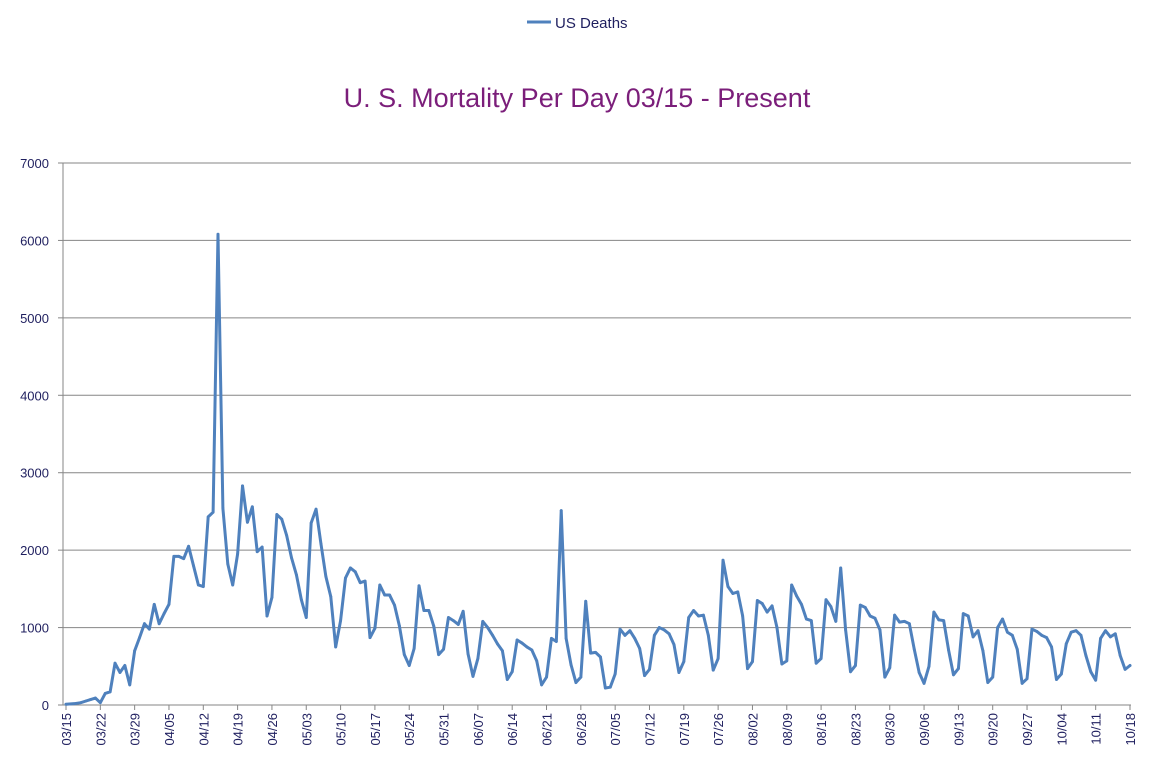 The image size is (1152, 777). I want to click on x-tick-label: 08/23, so click(855, 729).